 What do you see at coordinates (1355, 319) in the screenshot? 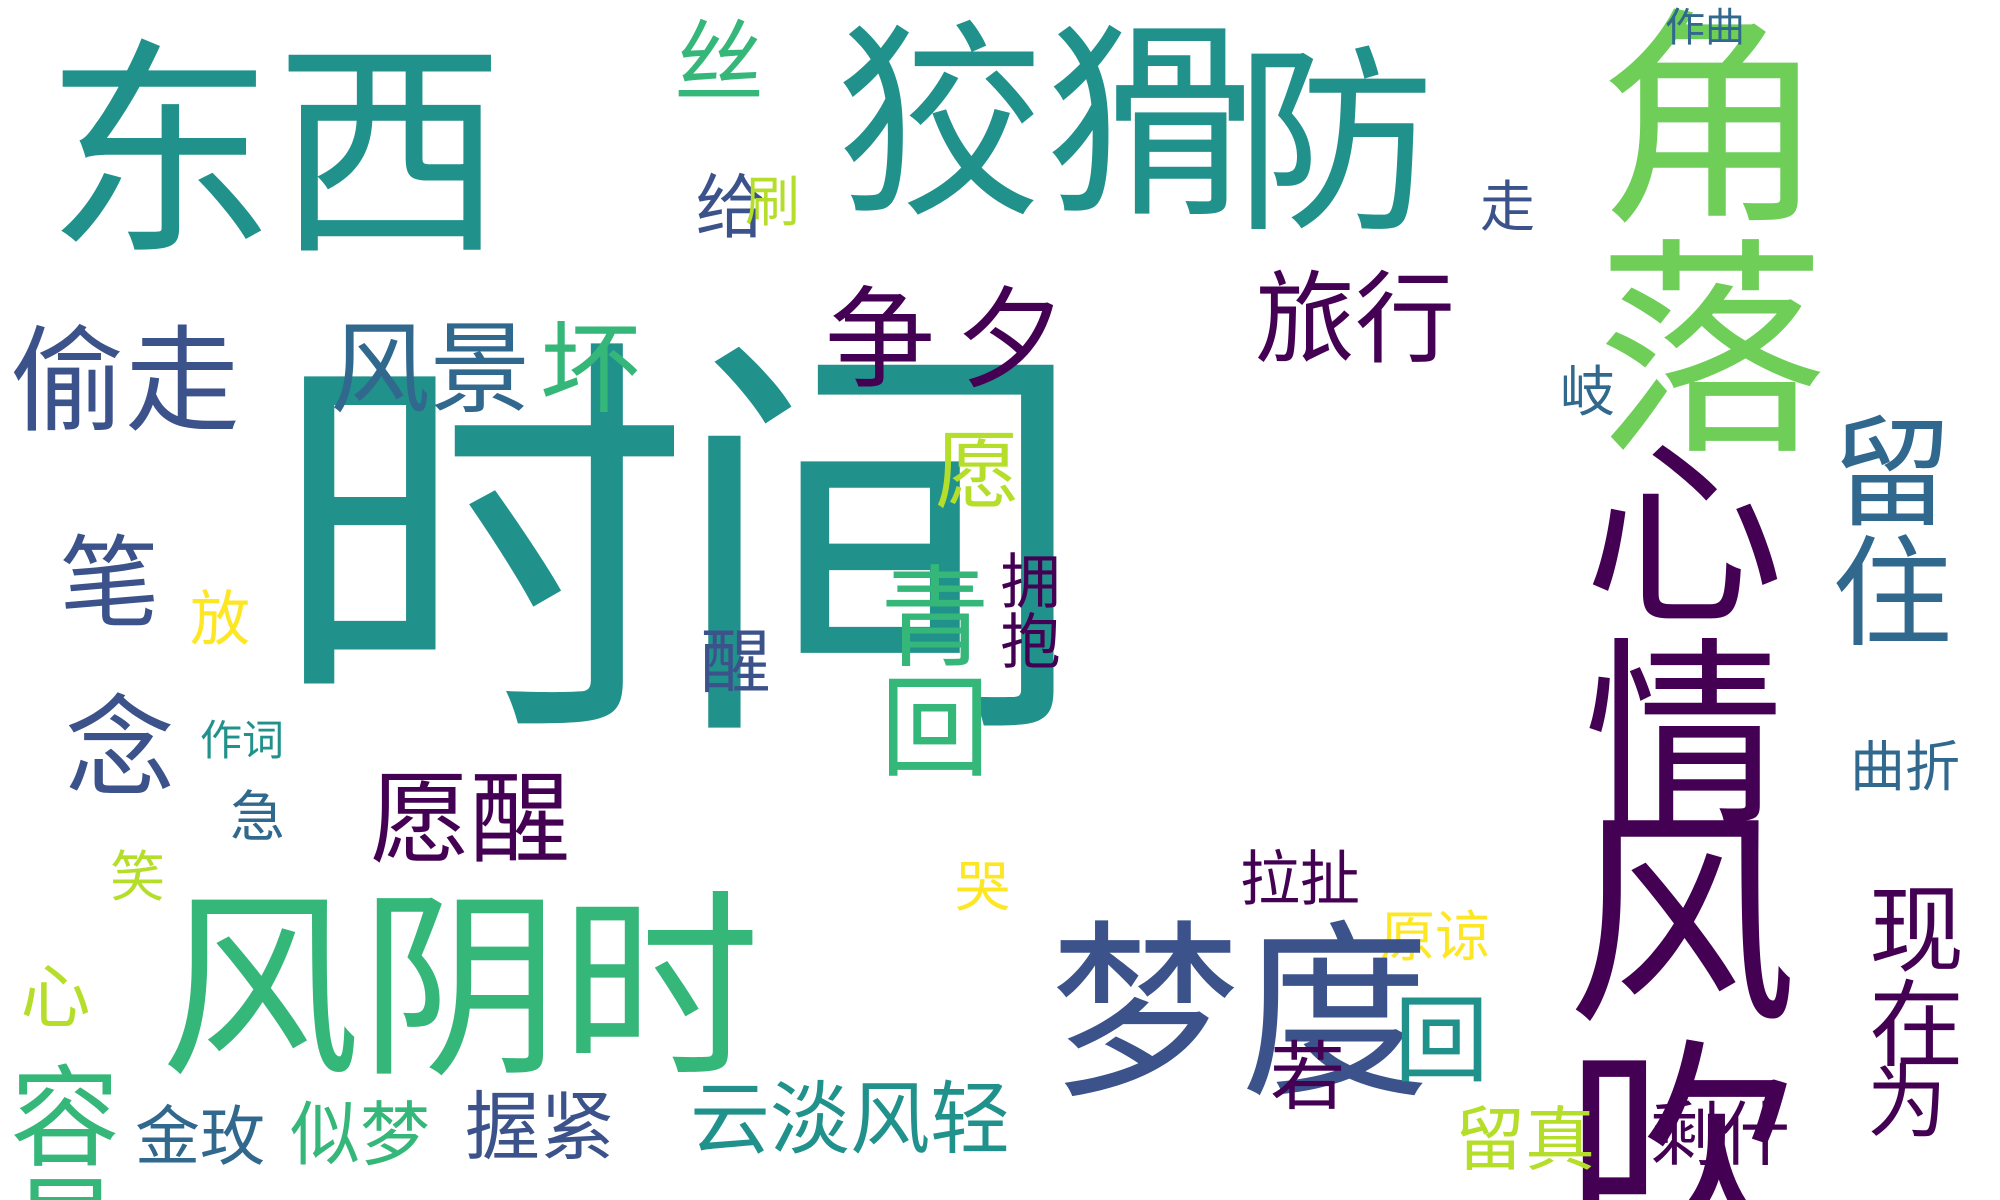
I see `word-lvxing: 旅行` at bounding box center [1355, 319].